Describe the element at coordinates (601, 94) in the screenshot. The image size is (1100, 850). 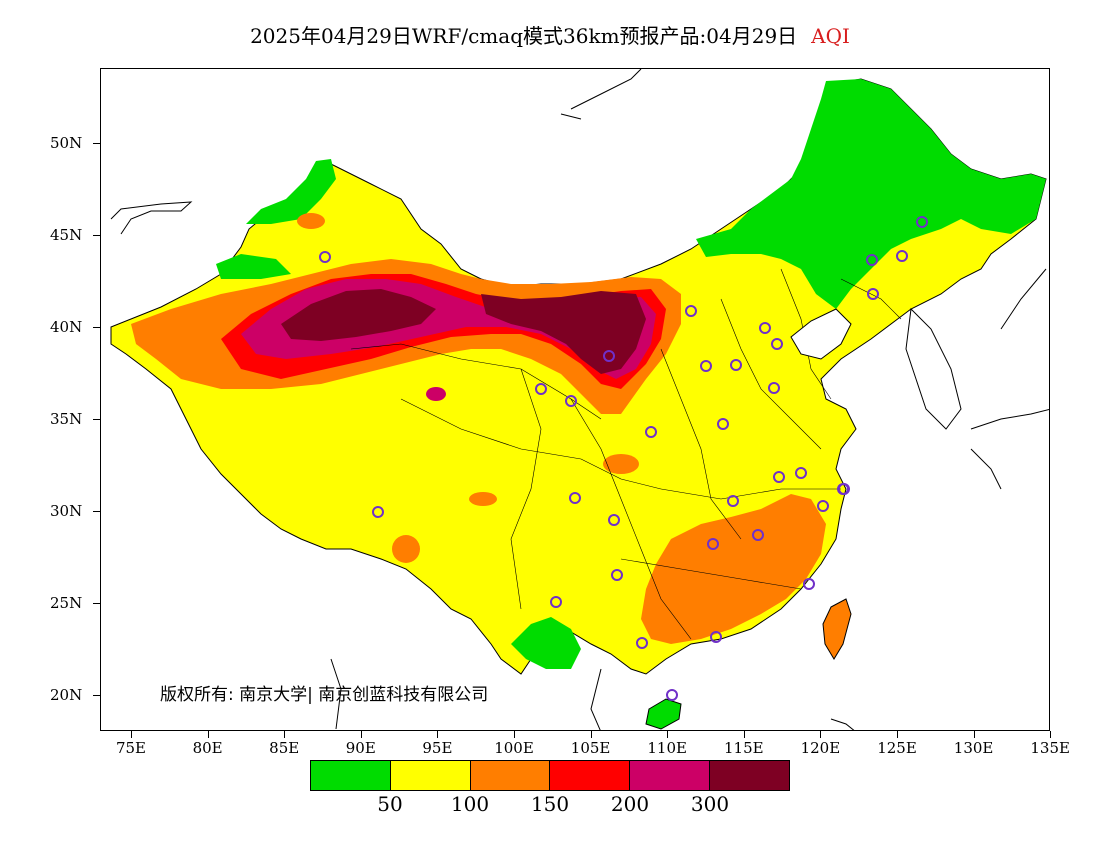
I see `sakhalin-outline` at that location.